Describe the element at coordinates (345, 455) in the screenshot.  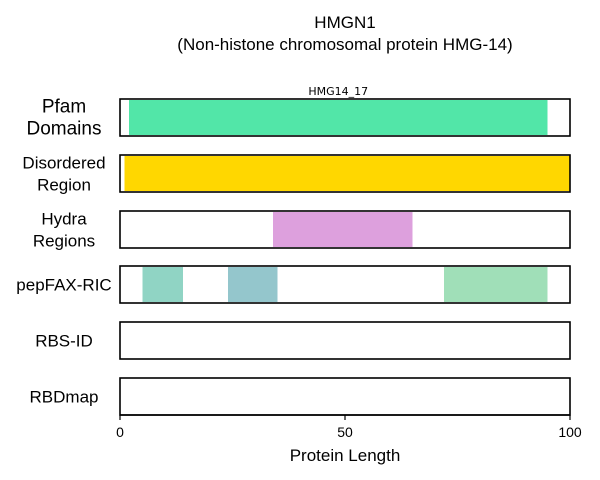
I see `x-axis-label: Protein Length` at that location.